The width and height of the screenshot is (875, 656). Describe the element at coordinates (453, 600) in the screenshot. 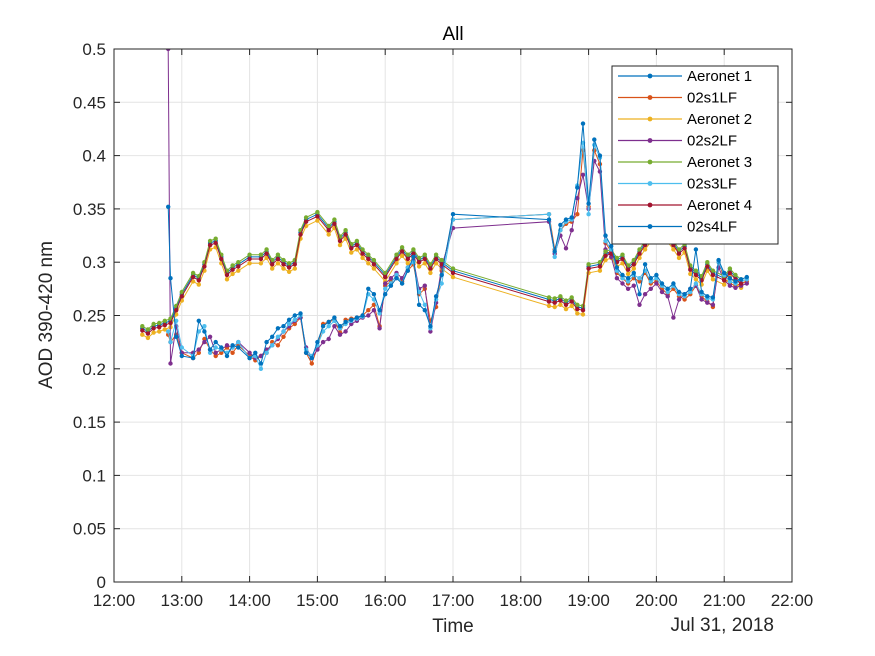

I see `x-tick-label: 17:00` at that location.